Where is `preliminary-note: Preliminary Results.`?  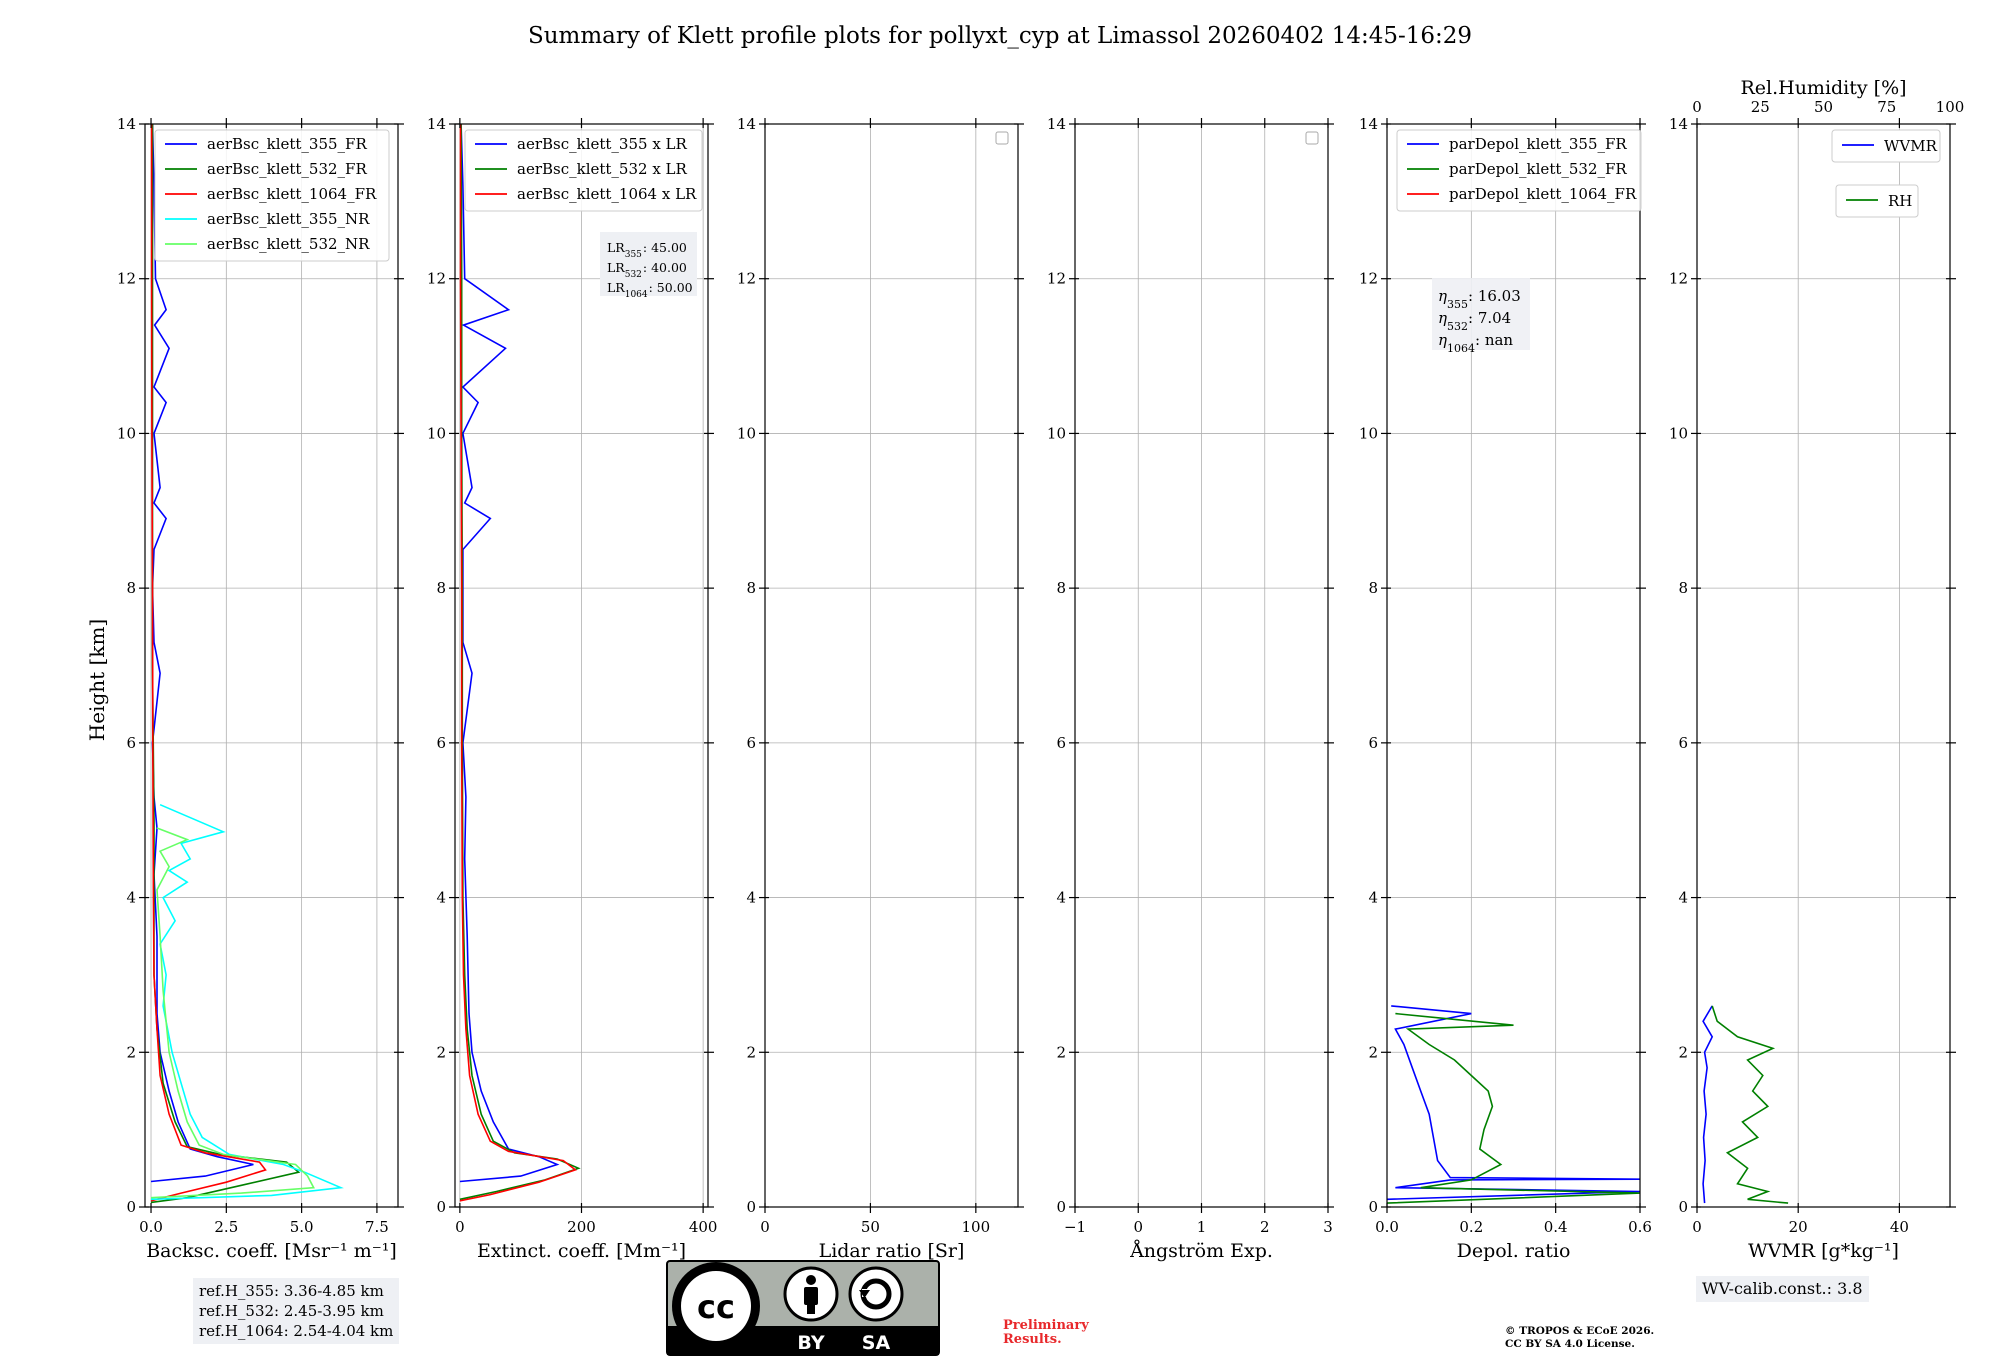
preliminary-note: Preliminary Results. is located at coordinates (1046, 1333).